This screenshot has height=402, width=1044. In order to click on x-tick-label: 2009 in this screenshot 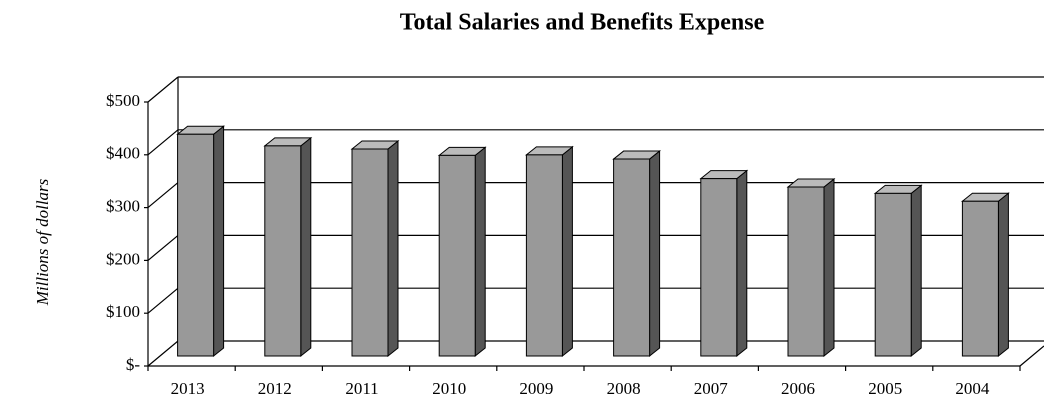, I will do `click(536, 388)`.